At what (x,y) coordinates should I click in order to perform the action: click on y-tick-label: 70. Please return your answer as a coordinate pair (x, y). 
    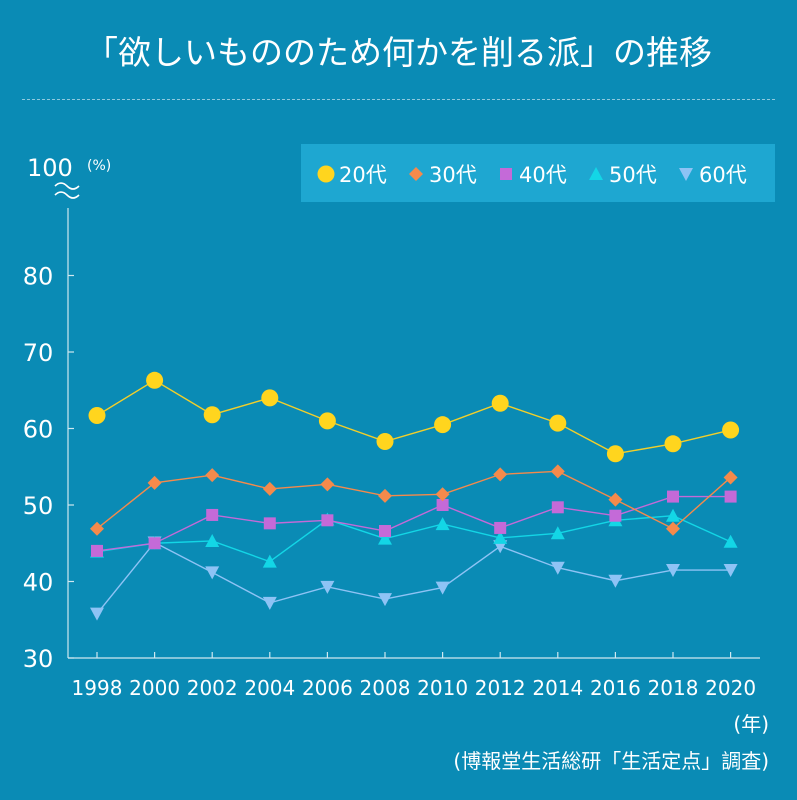
    Looking at the image, I should click on (38, 353).